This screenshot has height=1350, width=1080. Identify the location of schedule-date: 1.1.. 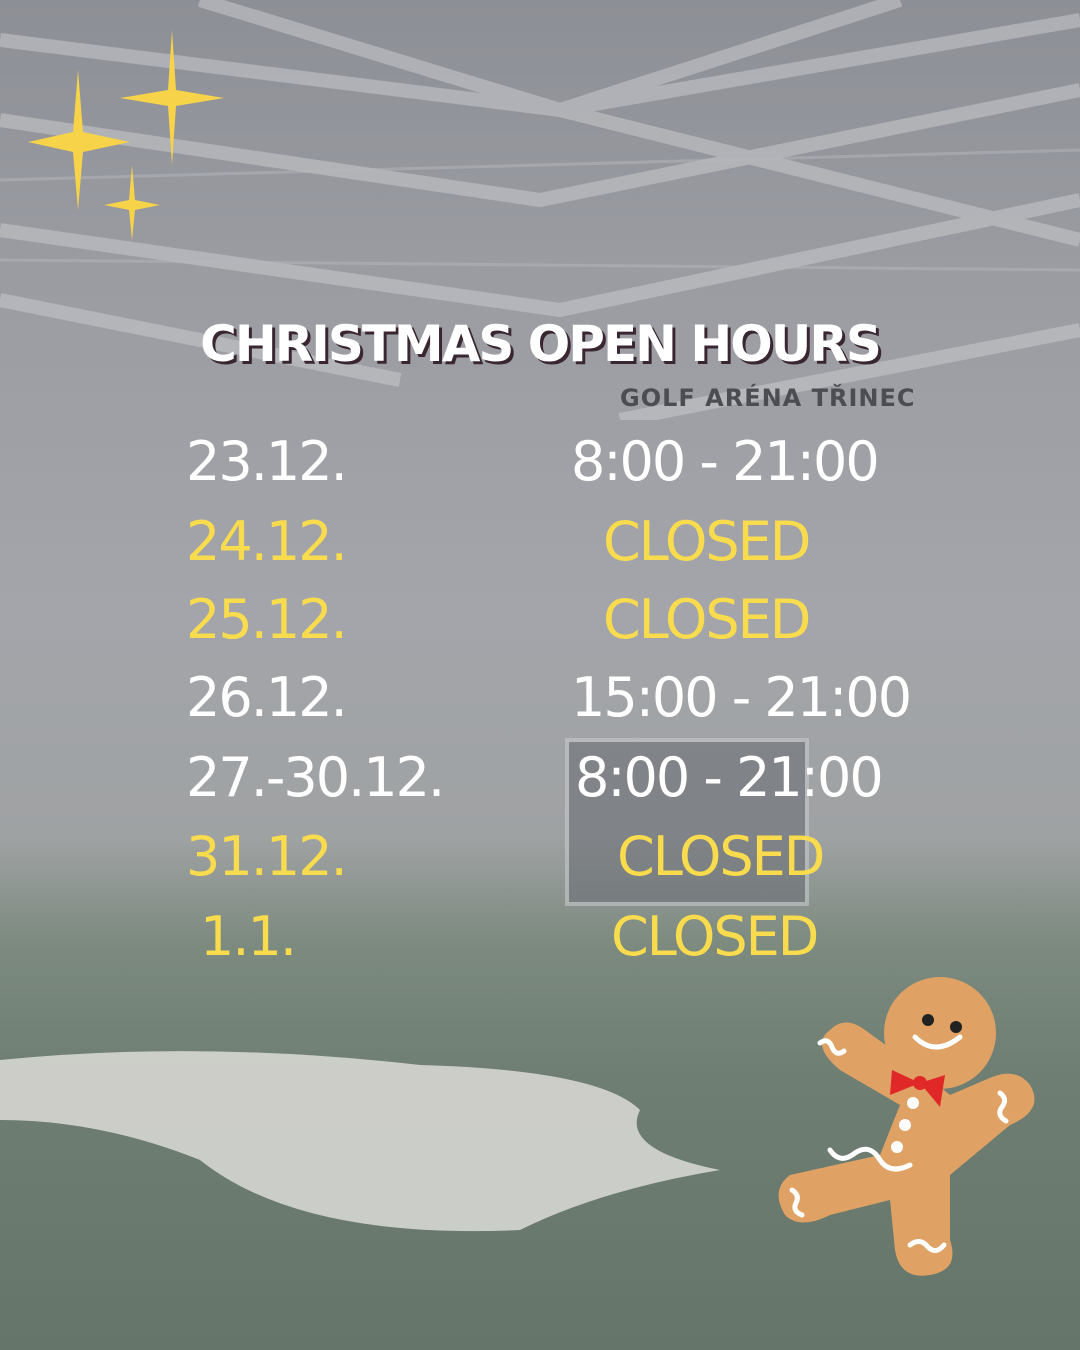
(248, 936).